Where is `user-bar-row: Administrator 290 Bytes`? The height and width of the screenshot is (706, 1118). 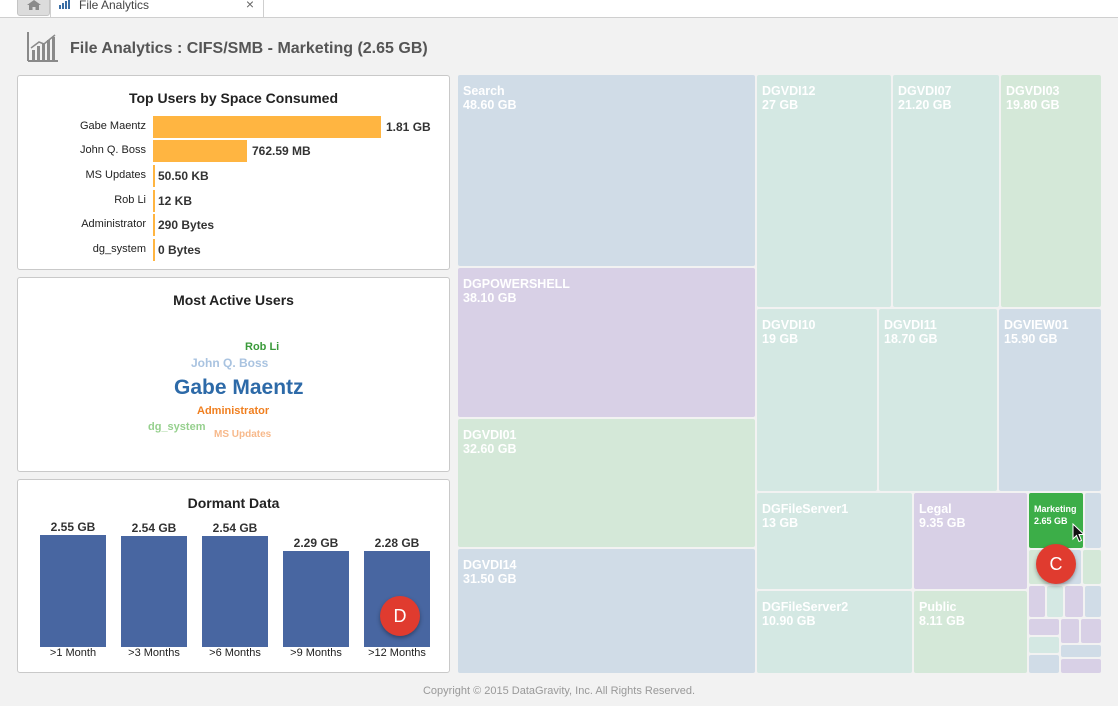
user-bar-row: Administrator 290 Bytes is located at coordinates (233, 225).